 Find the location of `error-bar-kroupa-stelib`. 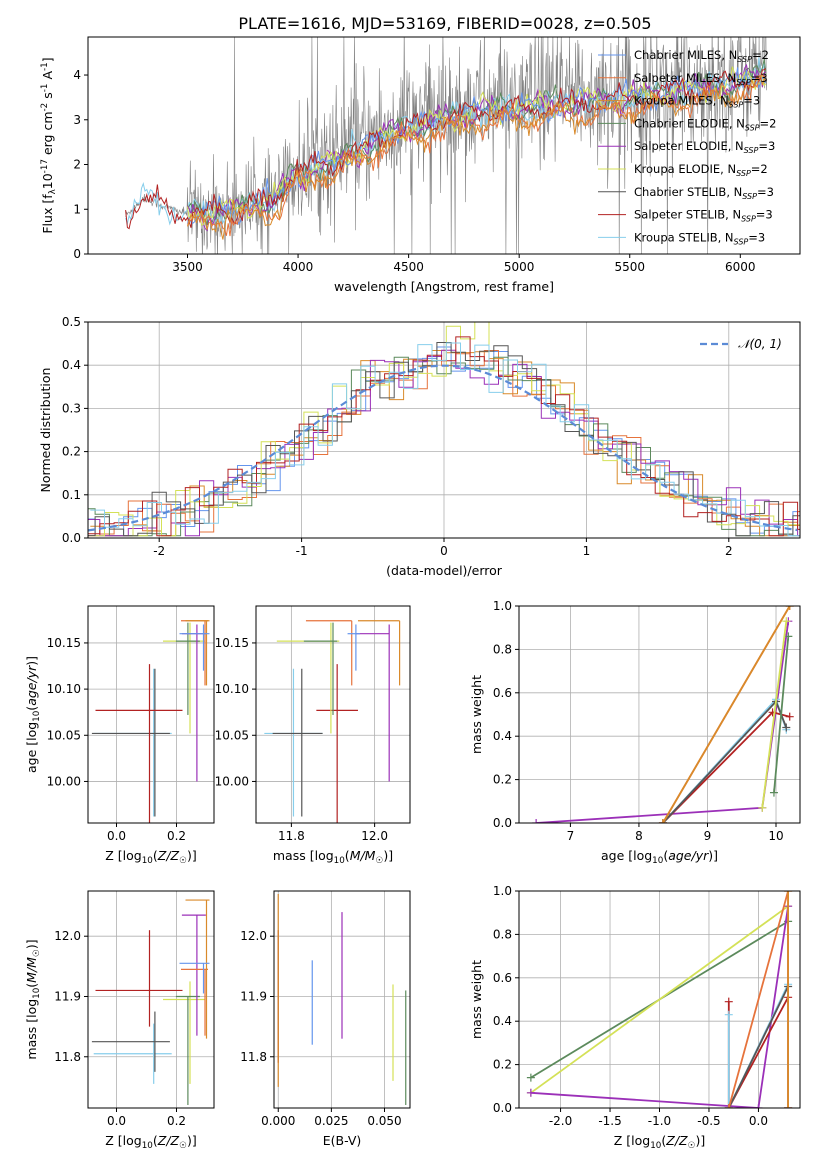

error-bar-kroupa-stelib is located at coordinates (132, 1053).